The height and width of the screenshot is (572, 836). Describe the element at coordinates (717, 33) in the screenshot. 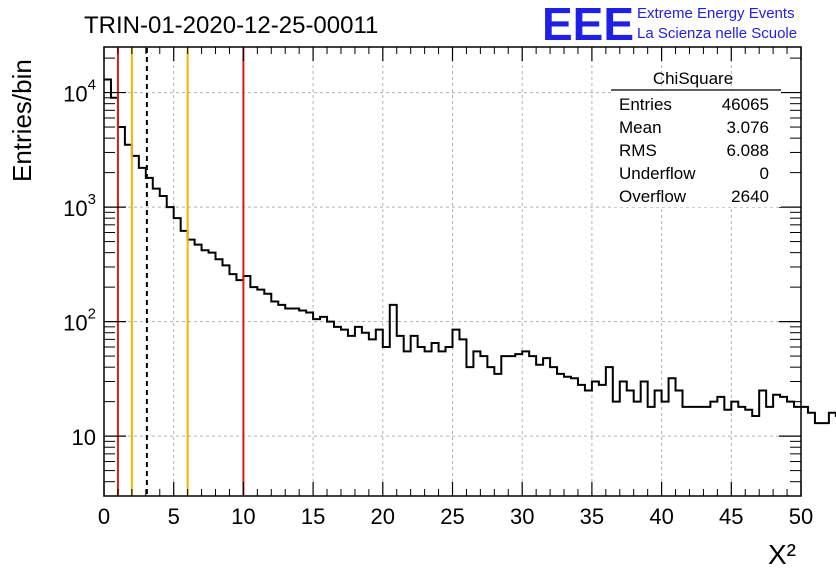

I see `logo-subtitle-line2: La Scienza nelle Scuole` at that location.